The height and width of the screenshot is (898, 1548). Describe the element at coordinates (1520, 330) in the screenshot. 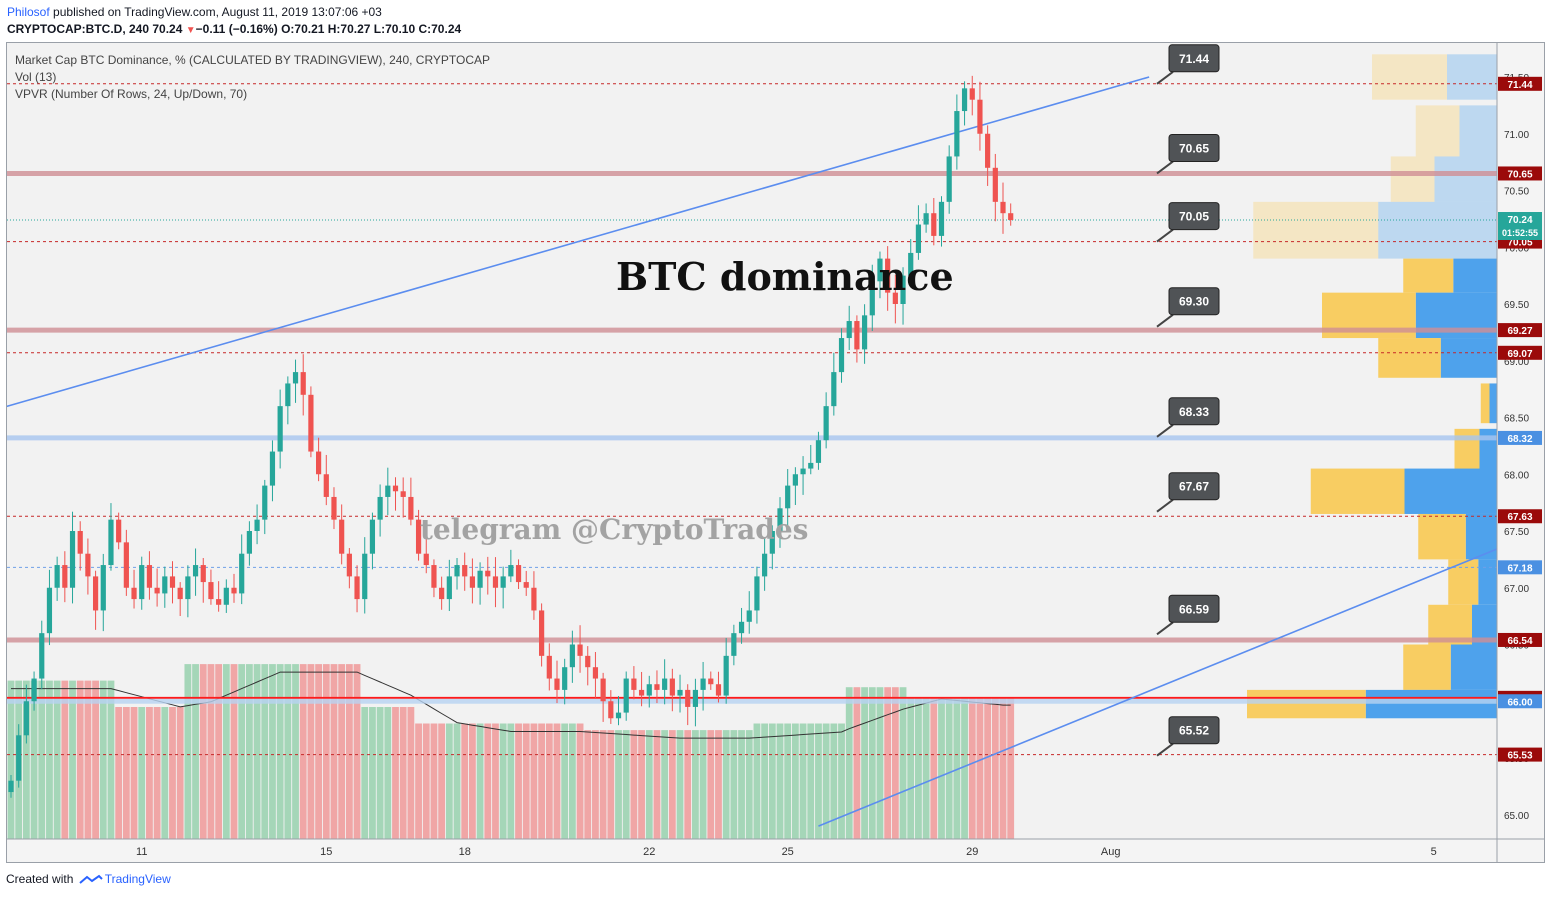

I see `level-badge: 69.27` at that location.